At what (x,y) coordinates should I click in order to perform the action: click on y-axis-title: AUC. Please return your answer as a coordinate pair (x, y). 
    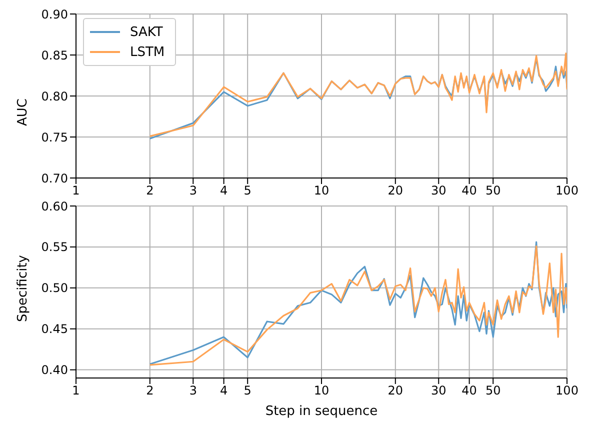
    Looking at the image, I should click on (23, 112).